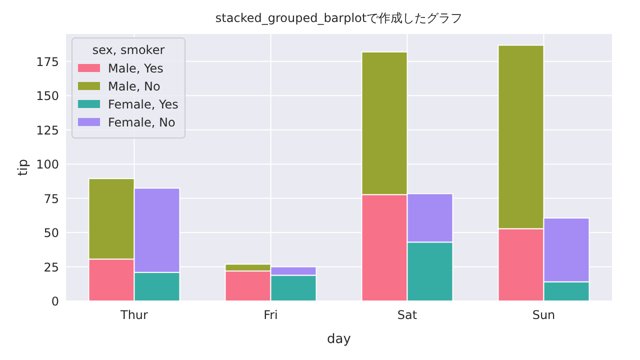 The image size is (640, 360). What do you see at coordinates (339, 339) in the screenshot?
I see `x-axis-title: day` at bounding box center [339, 339].